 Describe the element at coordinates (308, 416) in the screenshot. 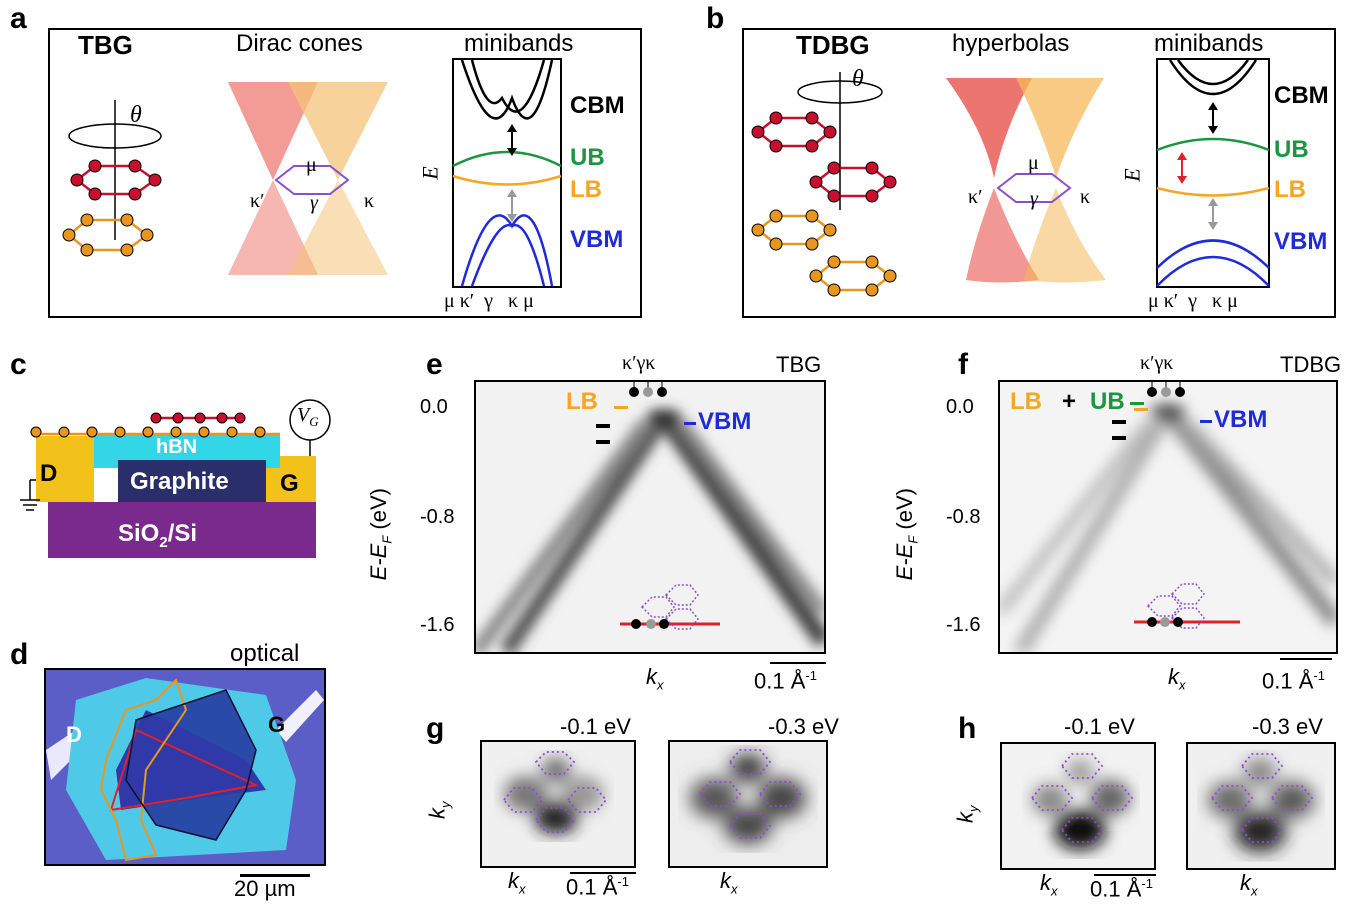

I see `vg-label: VG` at that location.